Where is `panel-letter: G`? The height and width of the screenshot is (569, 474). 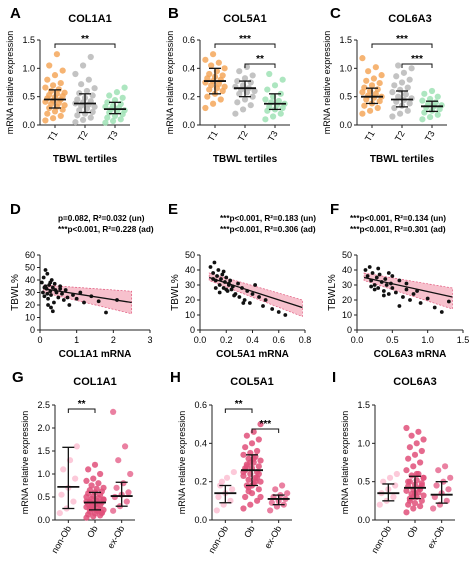
panel-letter: G is located at coordinates (18, 377).